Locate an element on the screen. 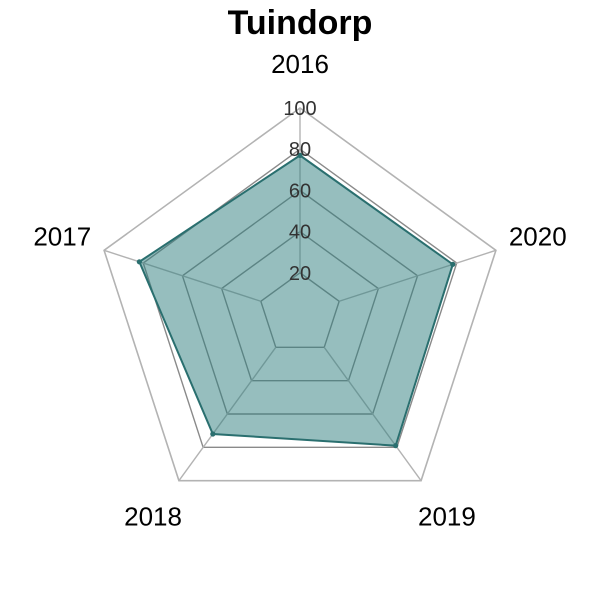 Image resolution: width=600 pixels, height=605 pixels. r-tick-label-100: 100 is located at coordinates (299, 109).